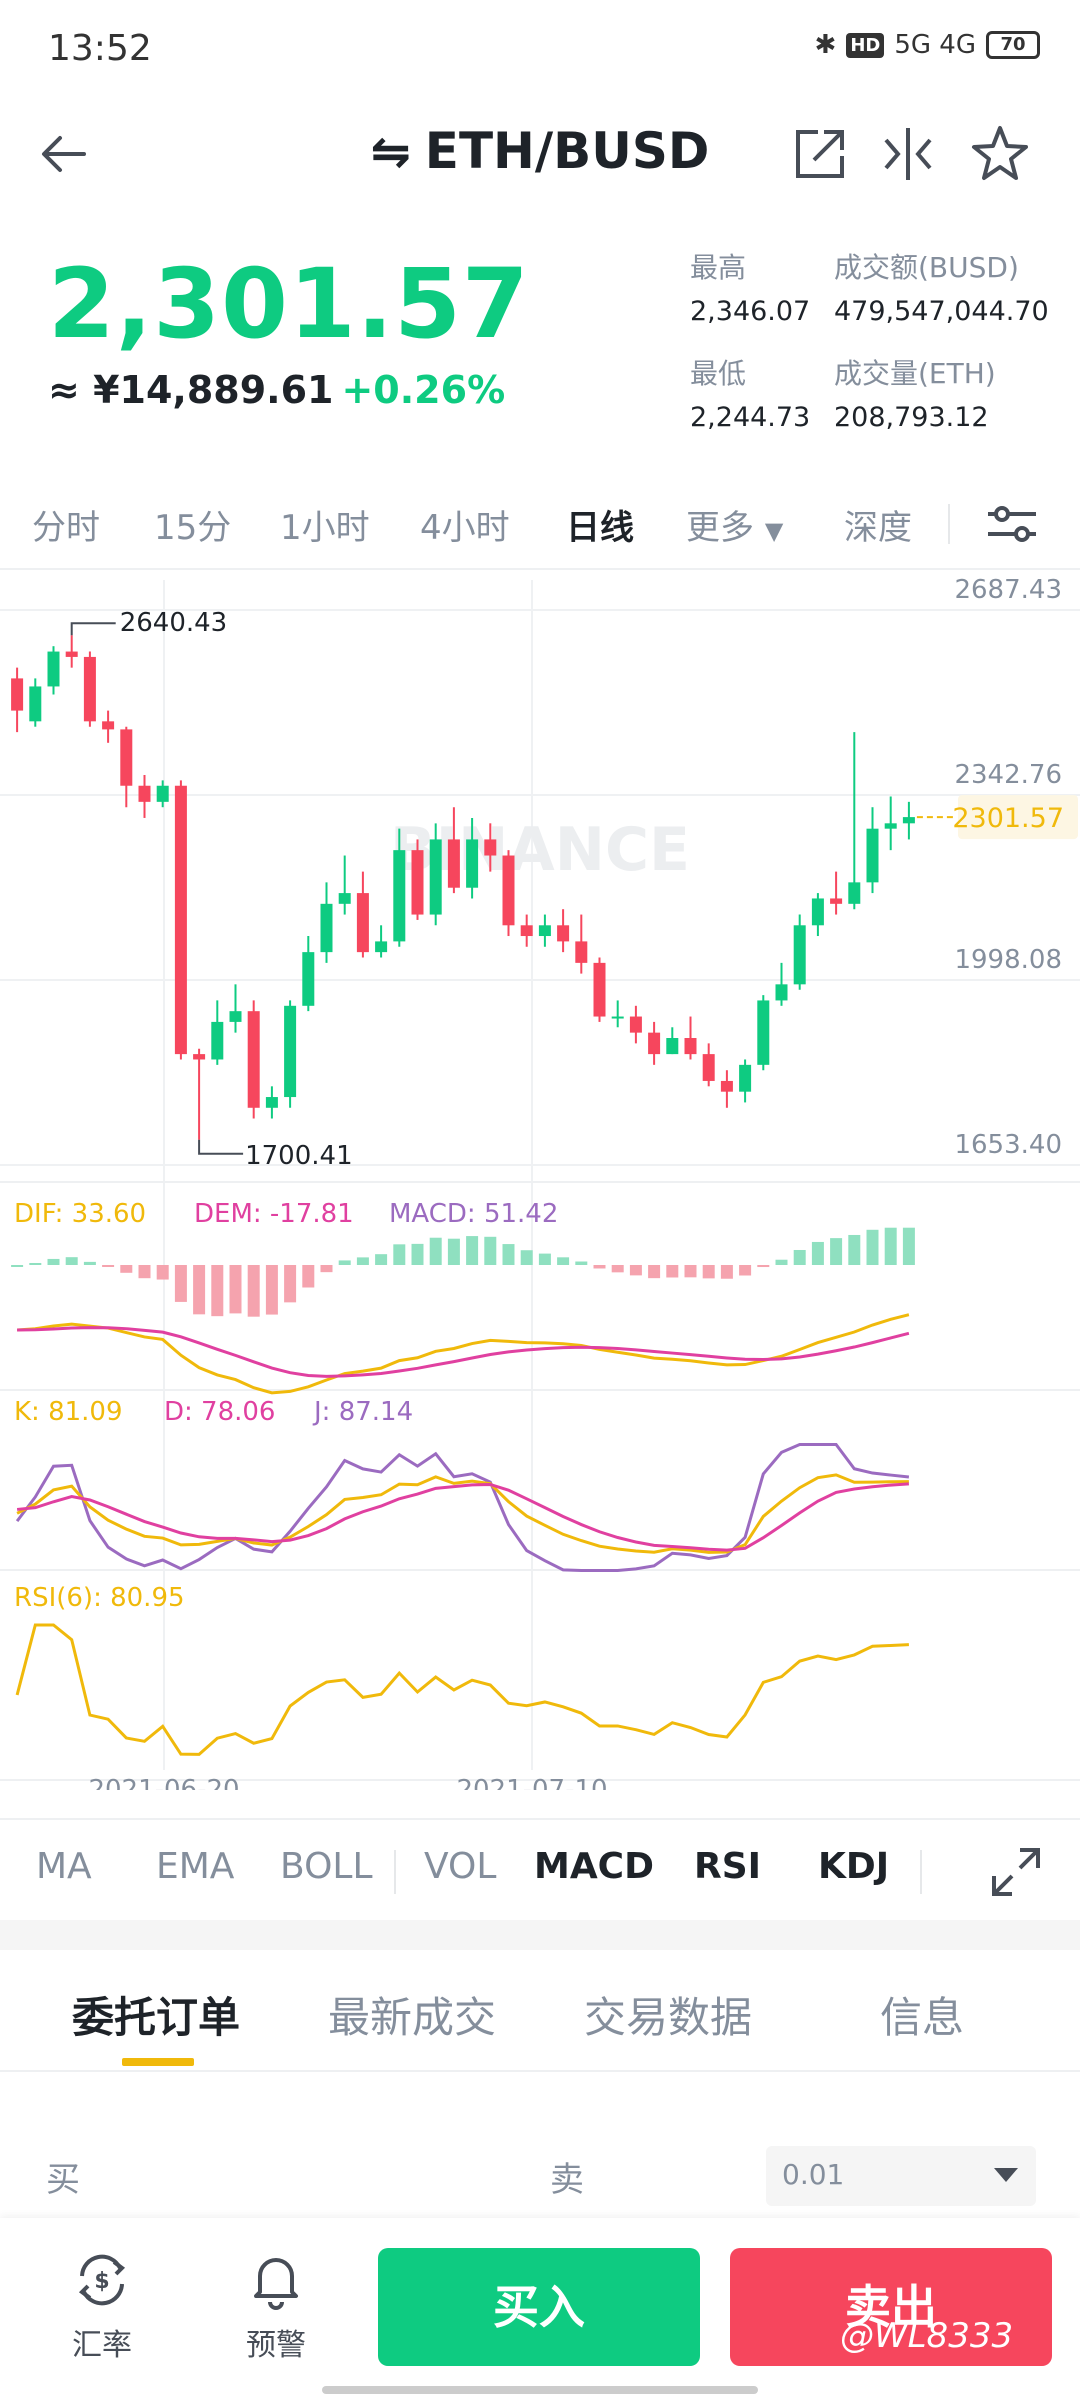 The height and width of the screenshot is (2400, 1080). Describe the element at coordinates (191, 390) in the screenshot. I see `cny-price: ≈ ¥14,889.61` at that location.